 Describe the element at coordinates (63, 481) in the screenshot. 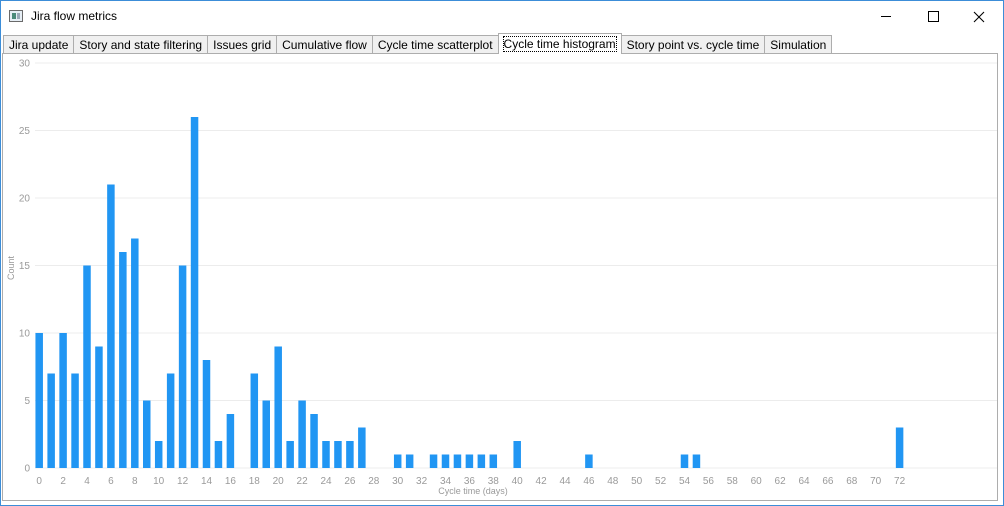

I see `x-tick-label: 2` at that location.